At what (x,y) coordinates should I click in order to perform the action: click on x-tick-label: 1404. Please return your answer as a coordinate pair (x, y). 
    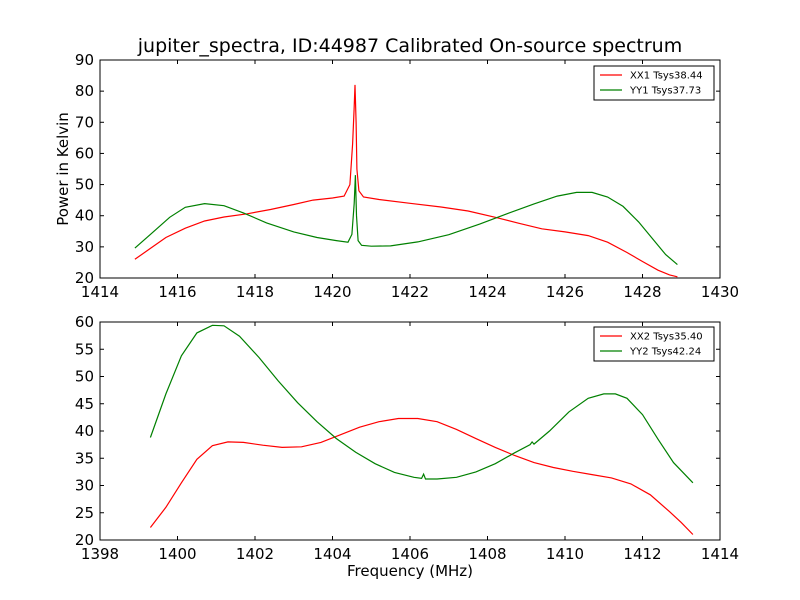
    Looking at the image, I should click on (332, 554).